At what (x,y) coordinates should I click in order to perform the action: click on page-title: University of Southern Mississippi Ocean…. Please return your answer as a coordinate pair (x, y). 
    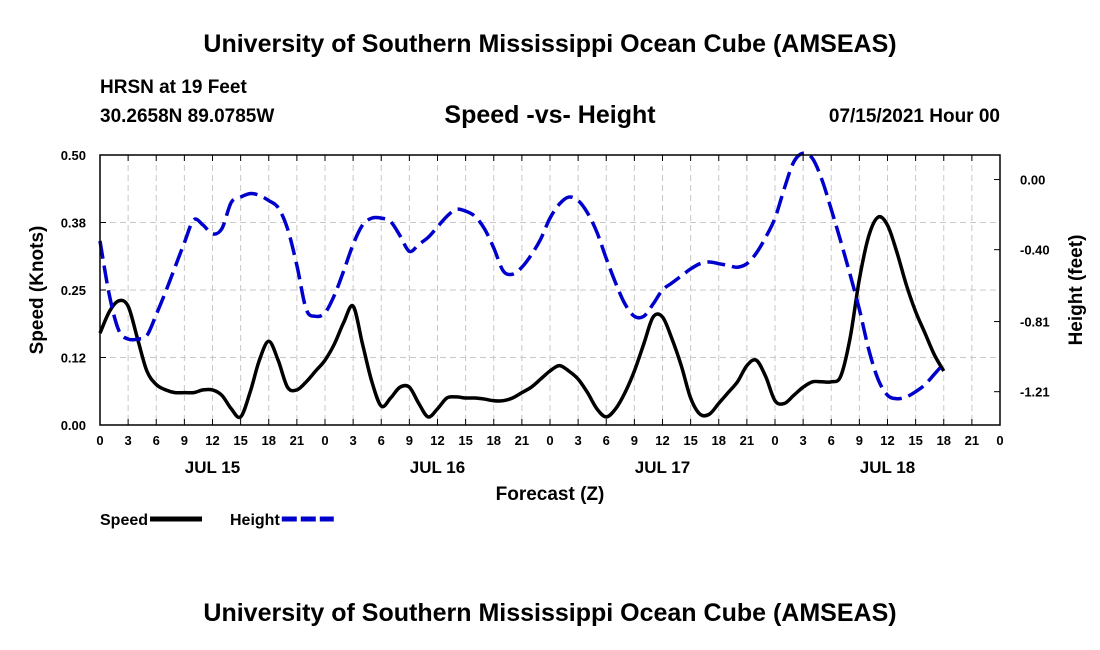
    Looking at the image, I should click on (550, 44).